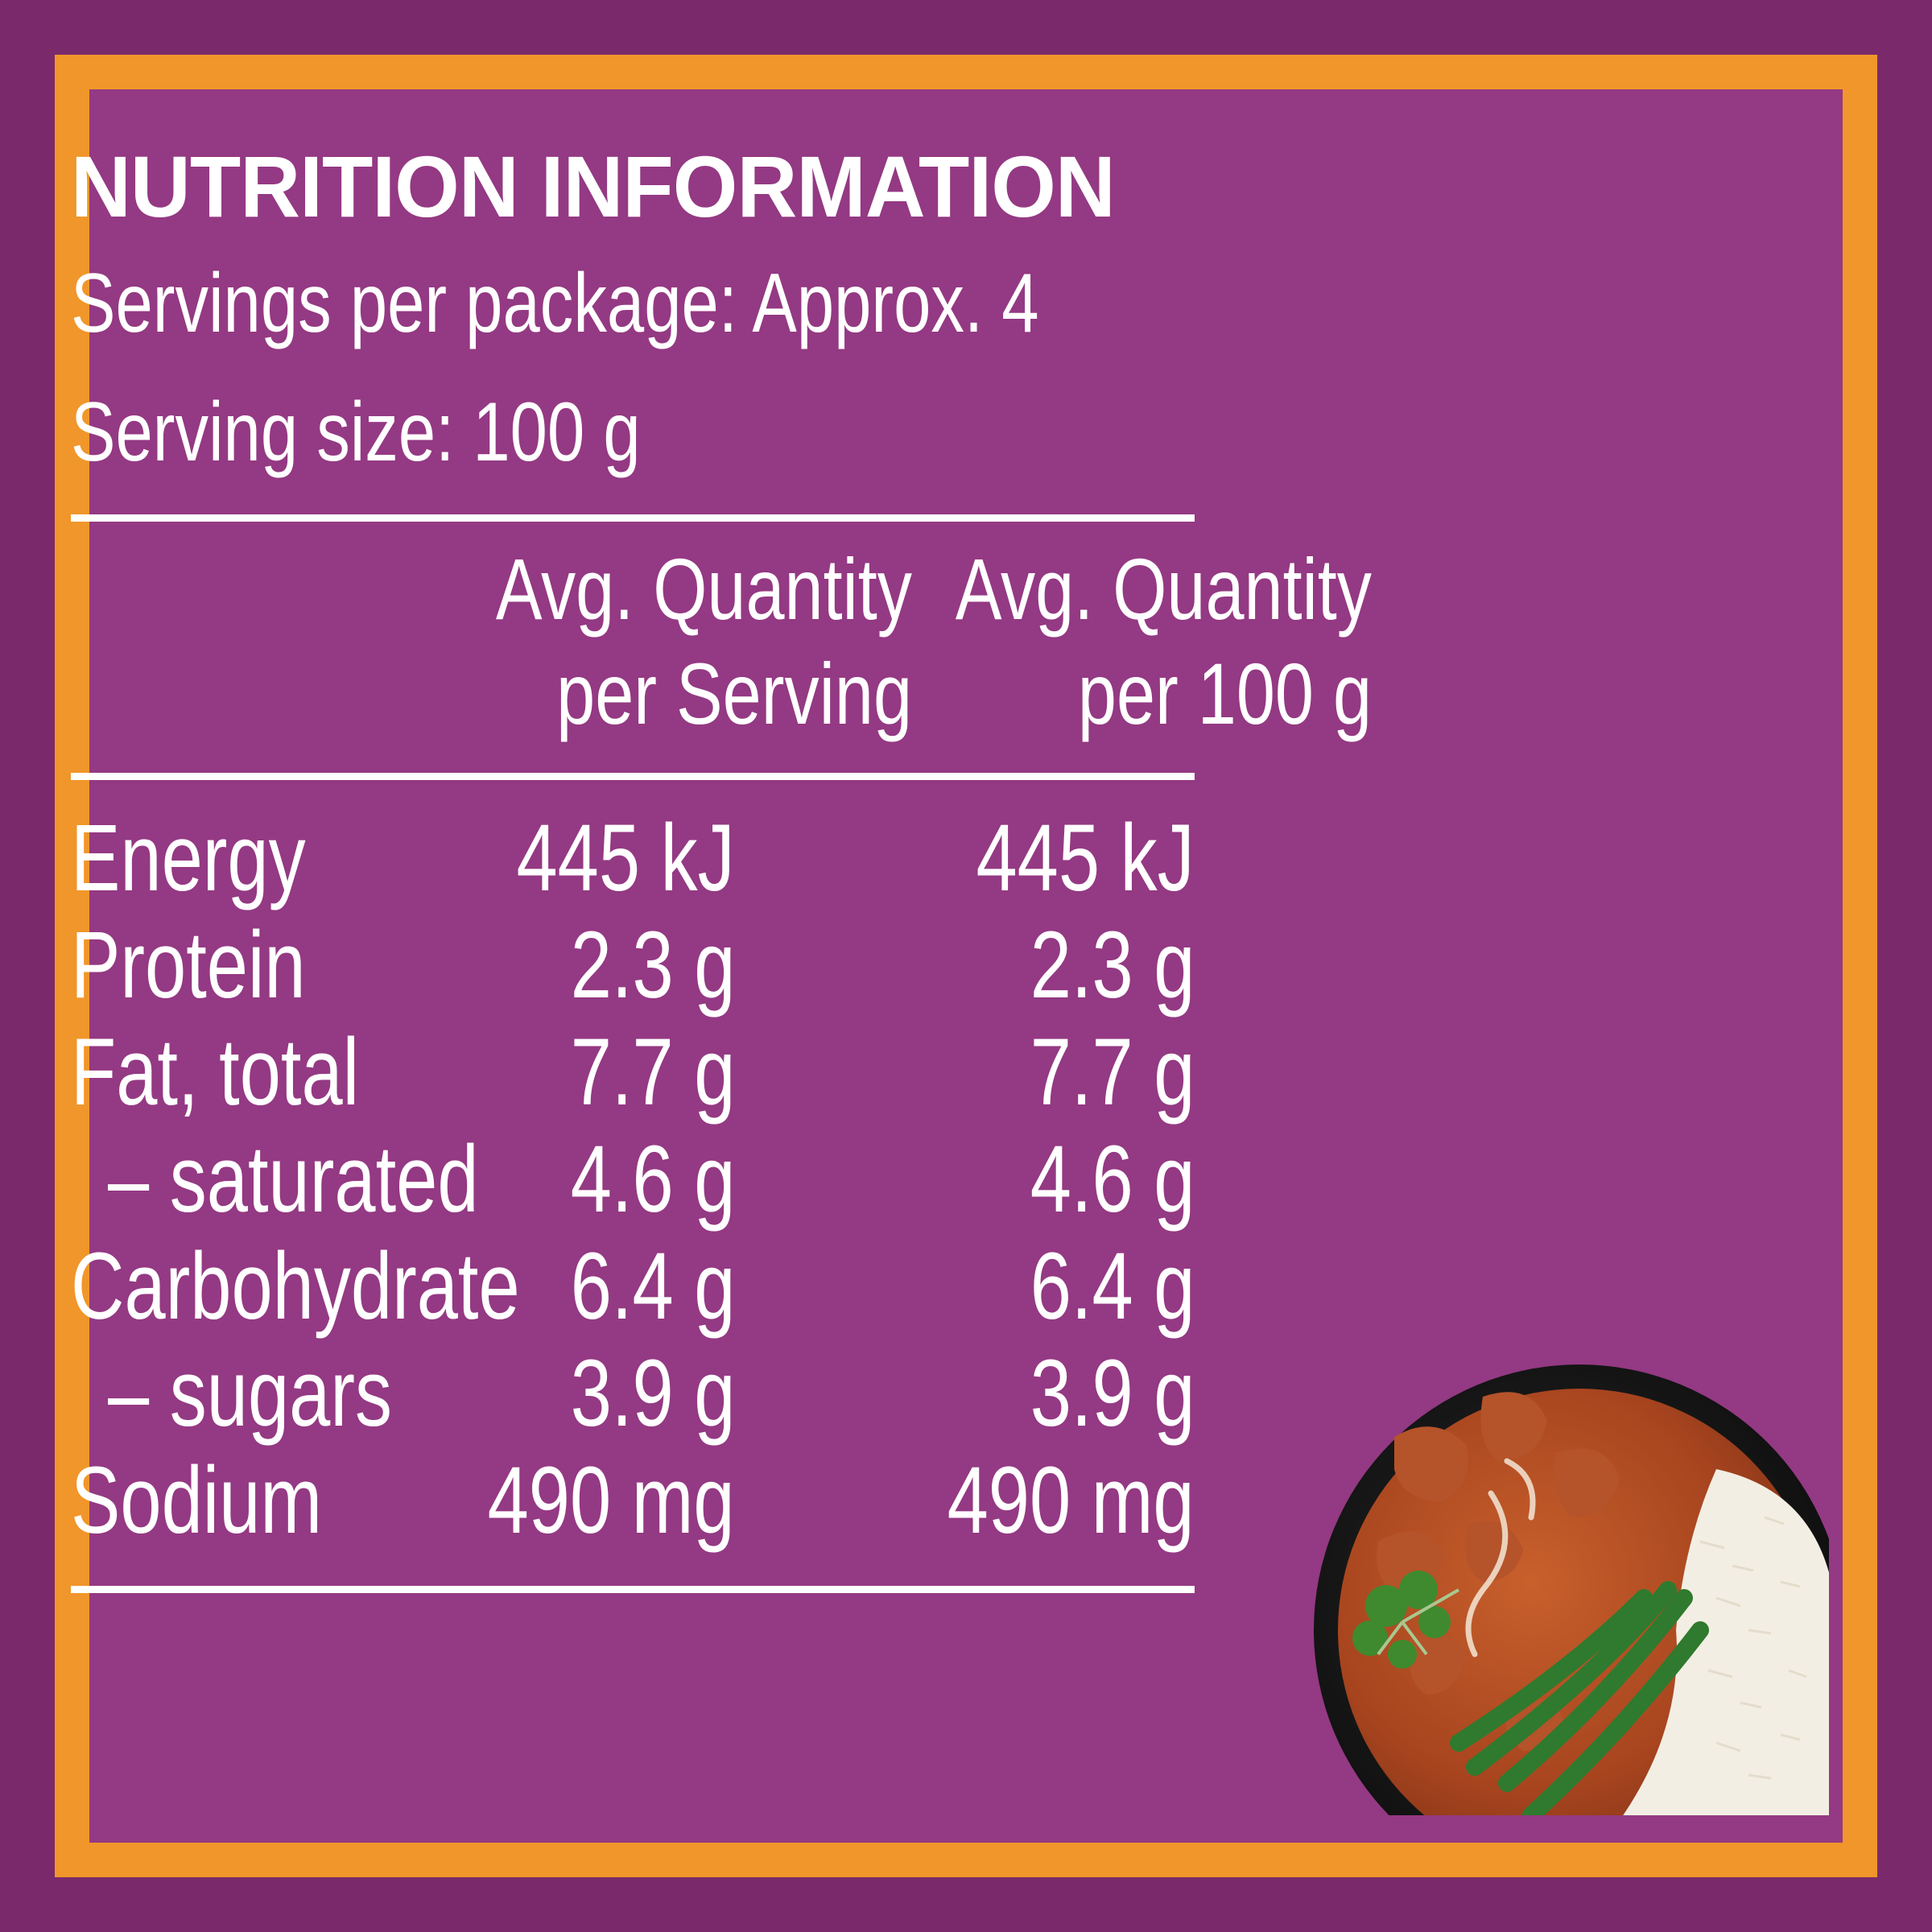 The height and width of the screenshot is (1932, 1932). Describe the element at coordinates (188, 965) in the screenshot. I see `row-label: Protein` at that location.